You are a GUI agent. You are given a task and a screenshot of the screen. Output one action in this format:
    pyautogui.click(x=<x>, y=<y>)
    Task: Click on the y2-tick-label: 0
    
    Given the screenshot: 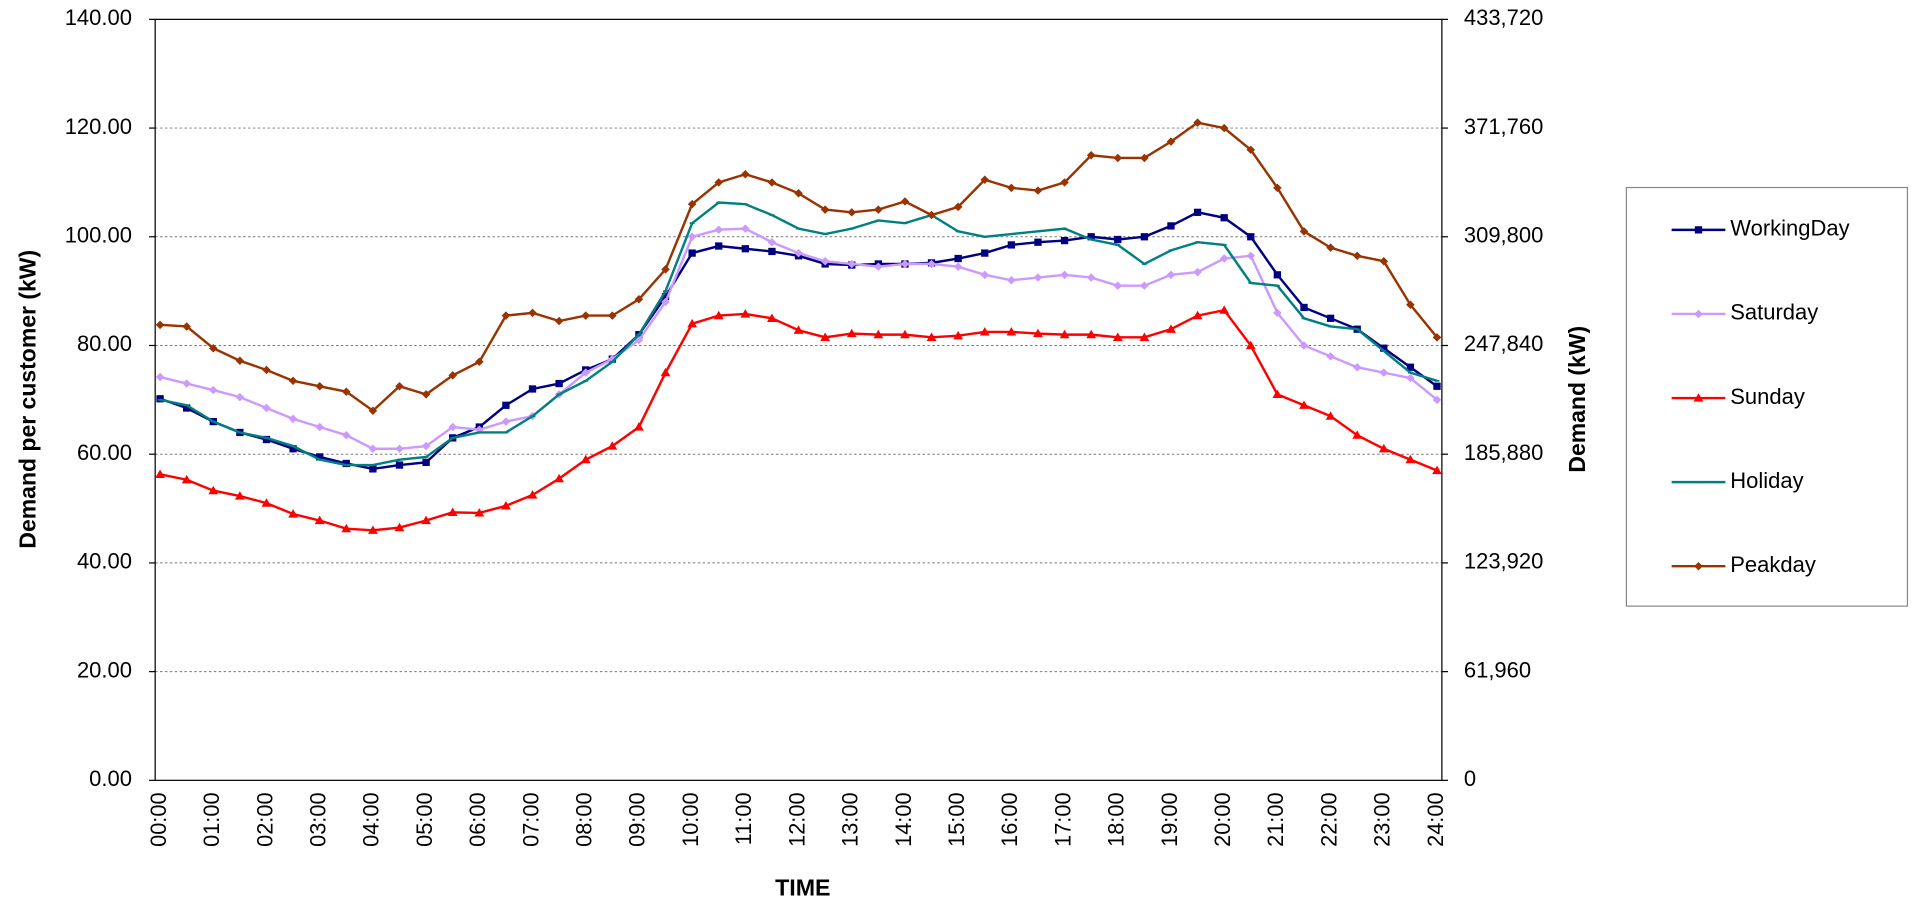 What is the action you would take?
    pyautogui.click(x=1470, y=778)
    